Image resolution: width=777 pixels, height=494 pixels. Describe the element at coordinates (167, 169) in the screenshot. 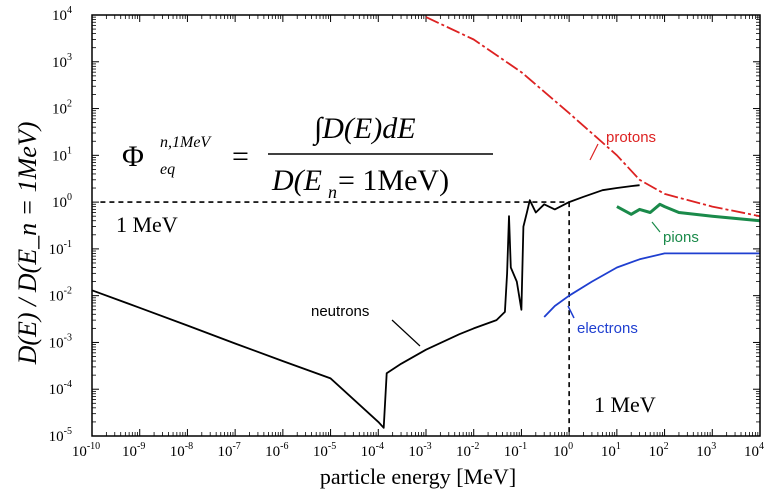

I see `formula-lhs-sub: eq` at that location.